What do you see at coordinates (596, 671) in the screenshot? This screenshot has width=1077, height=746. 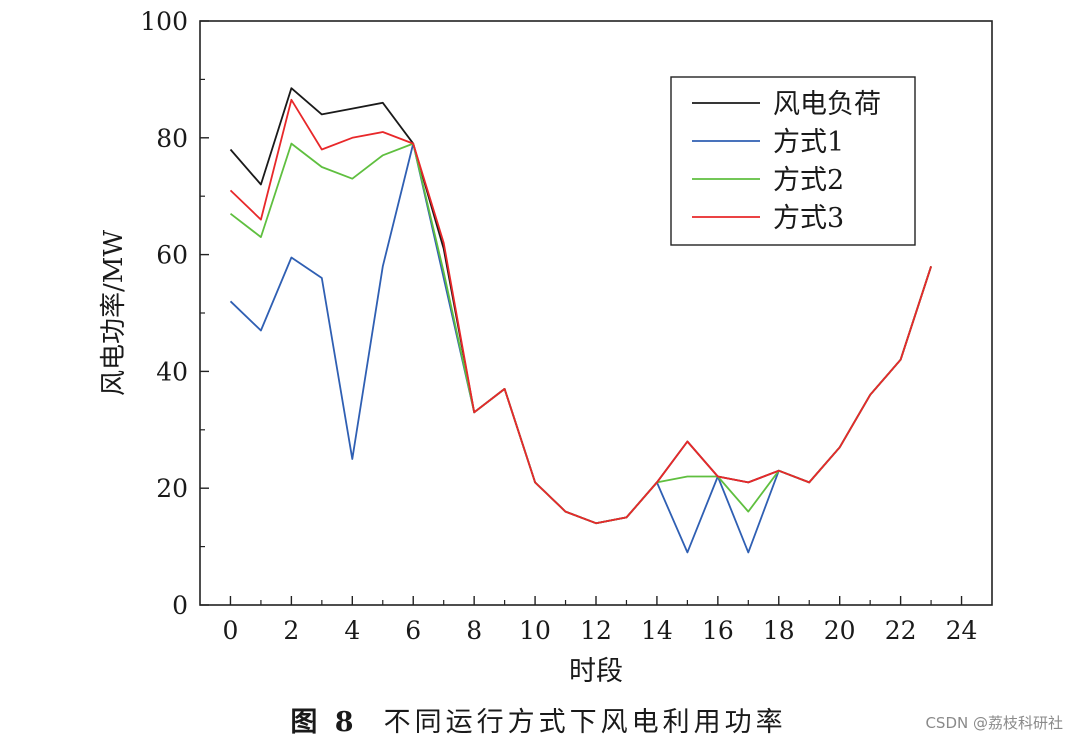 I see `x-axis-label: 时段` at bounding box center [596, 671].